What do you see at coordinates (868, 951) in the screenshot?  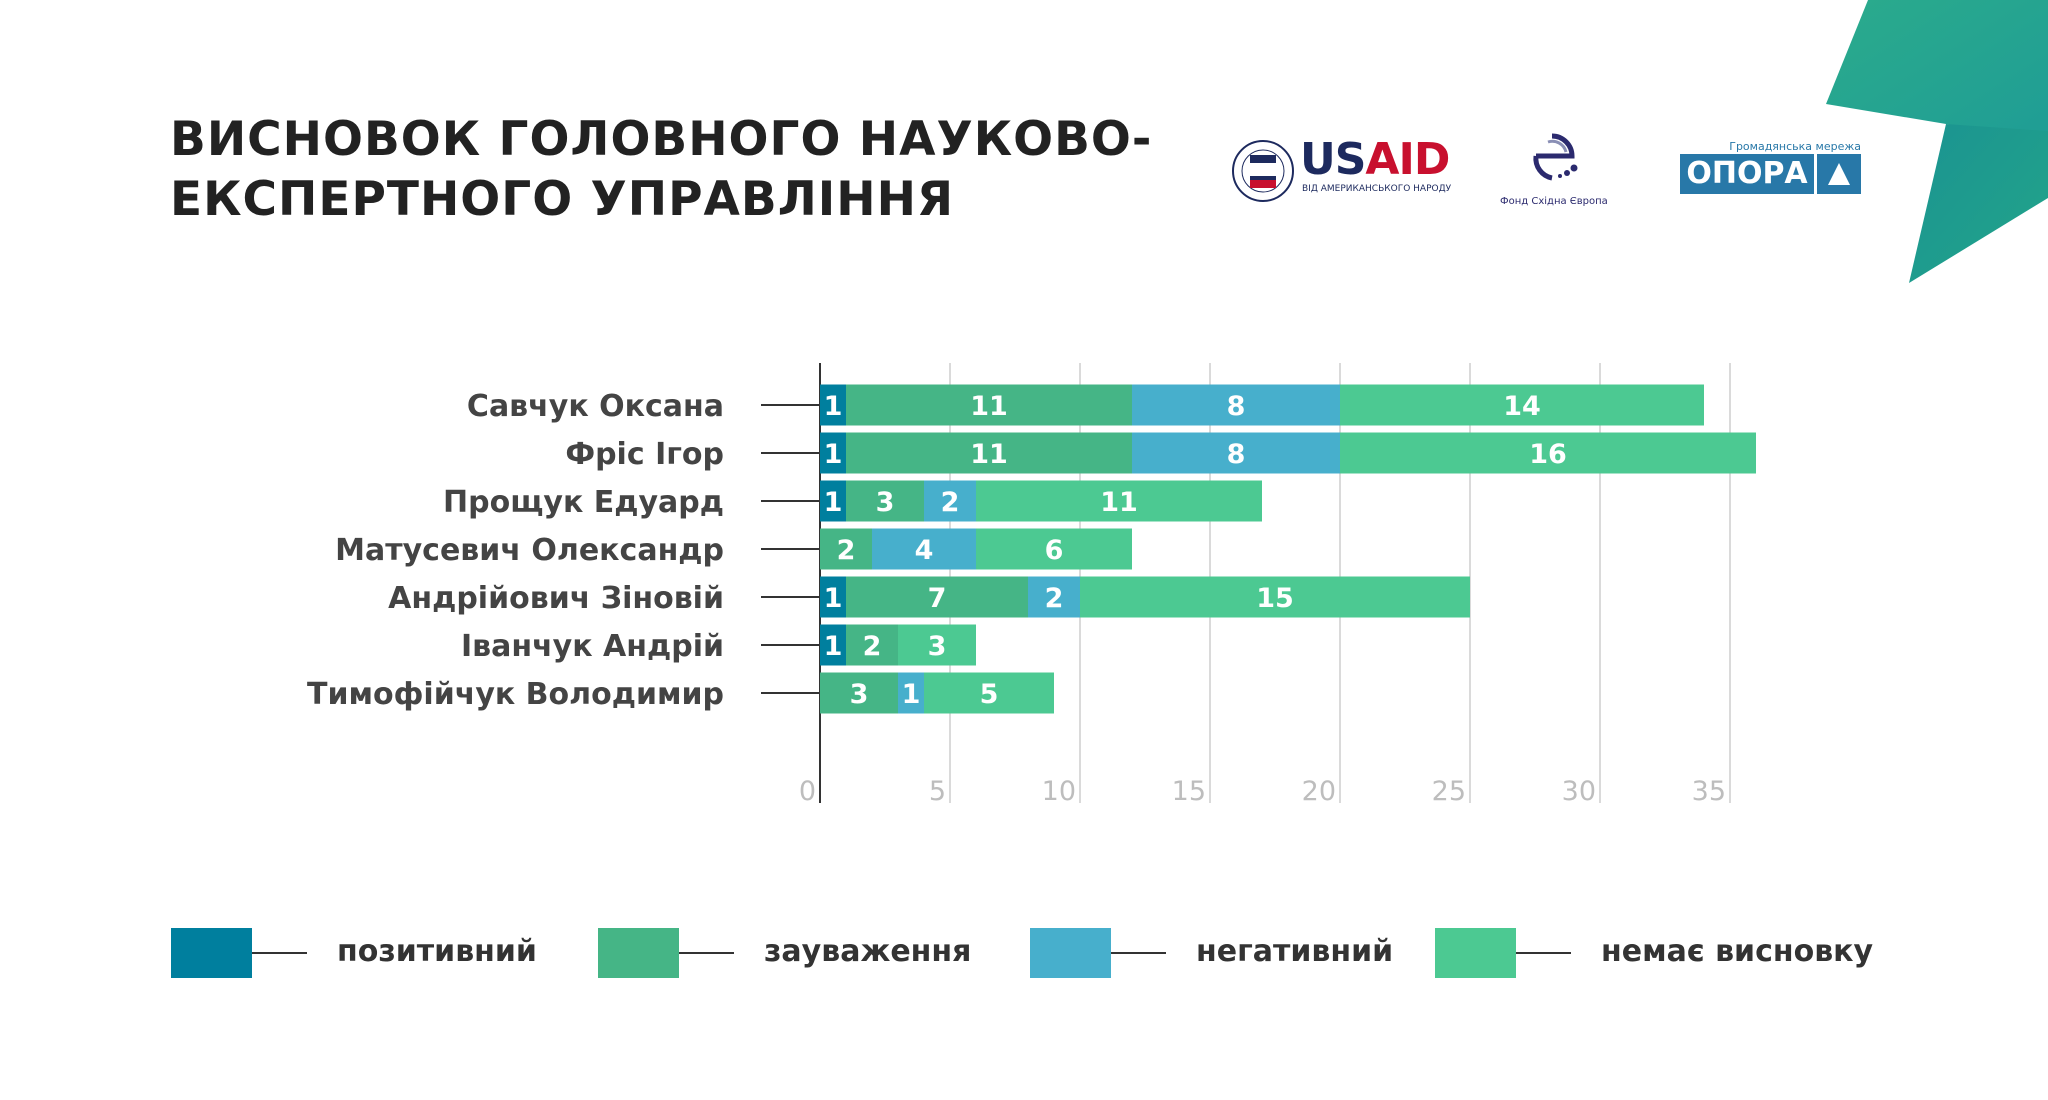 I see `legend-label: зауваження` at bounding box center [868, 951].